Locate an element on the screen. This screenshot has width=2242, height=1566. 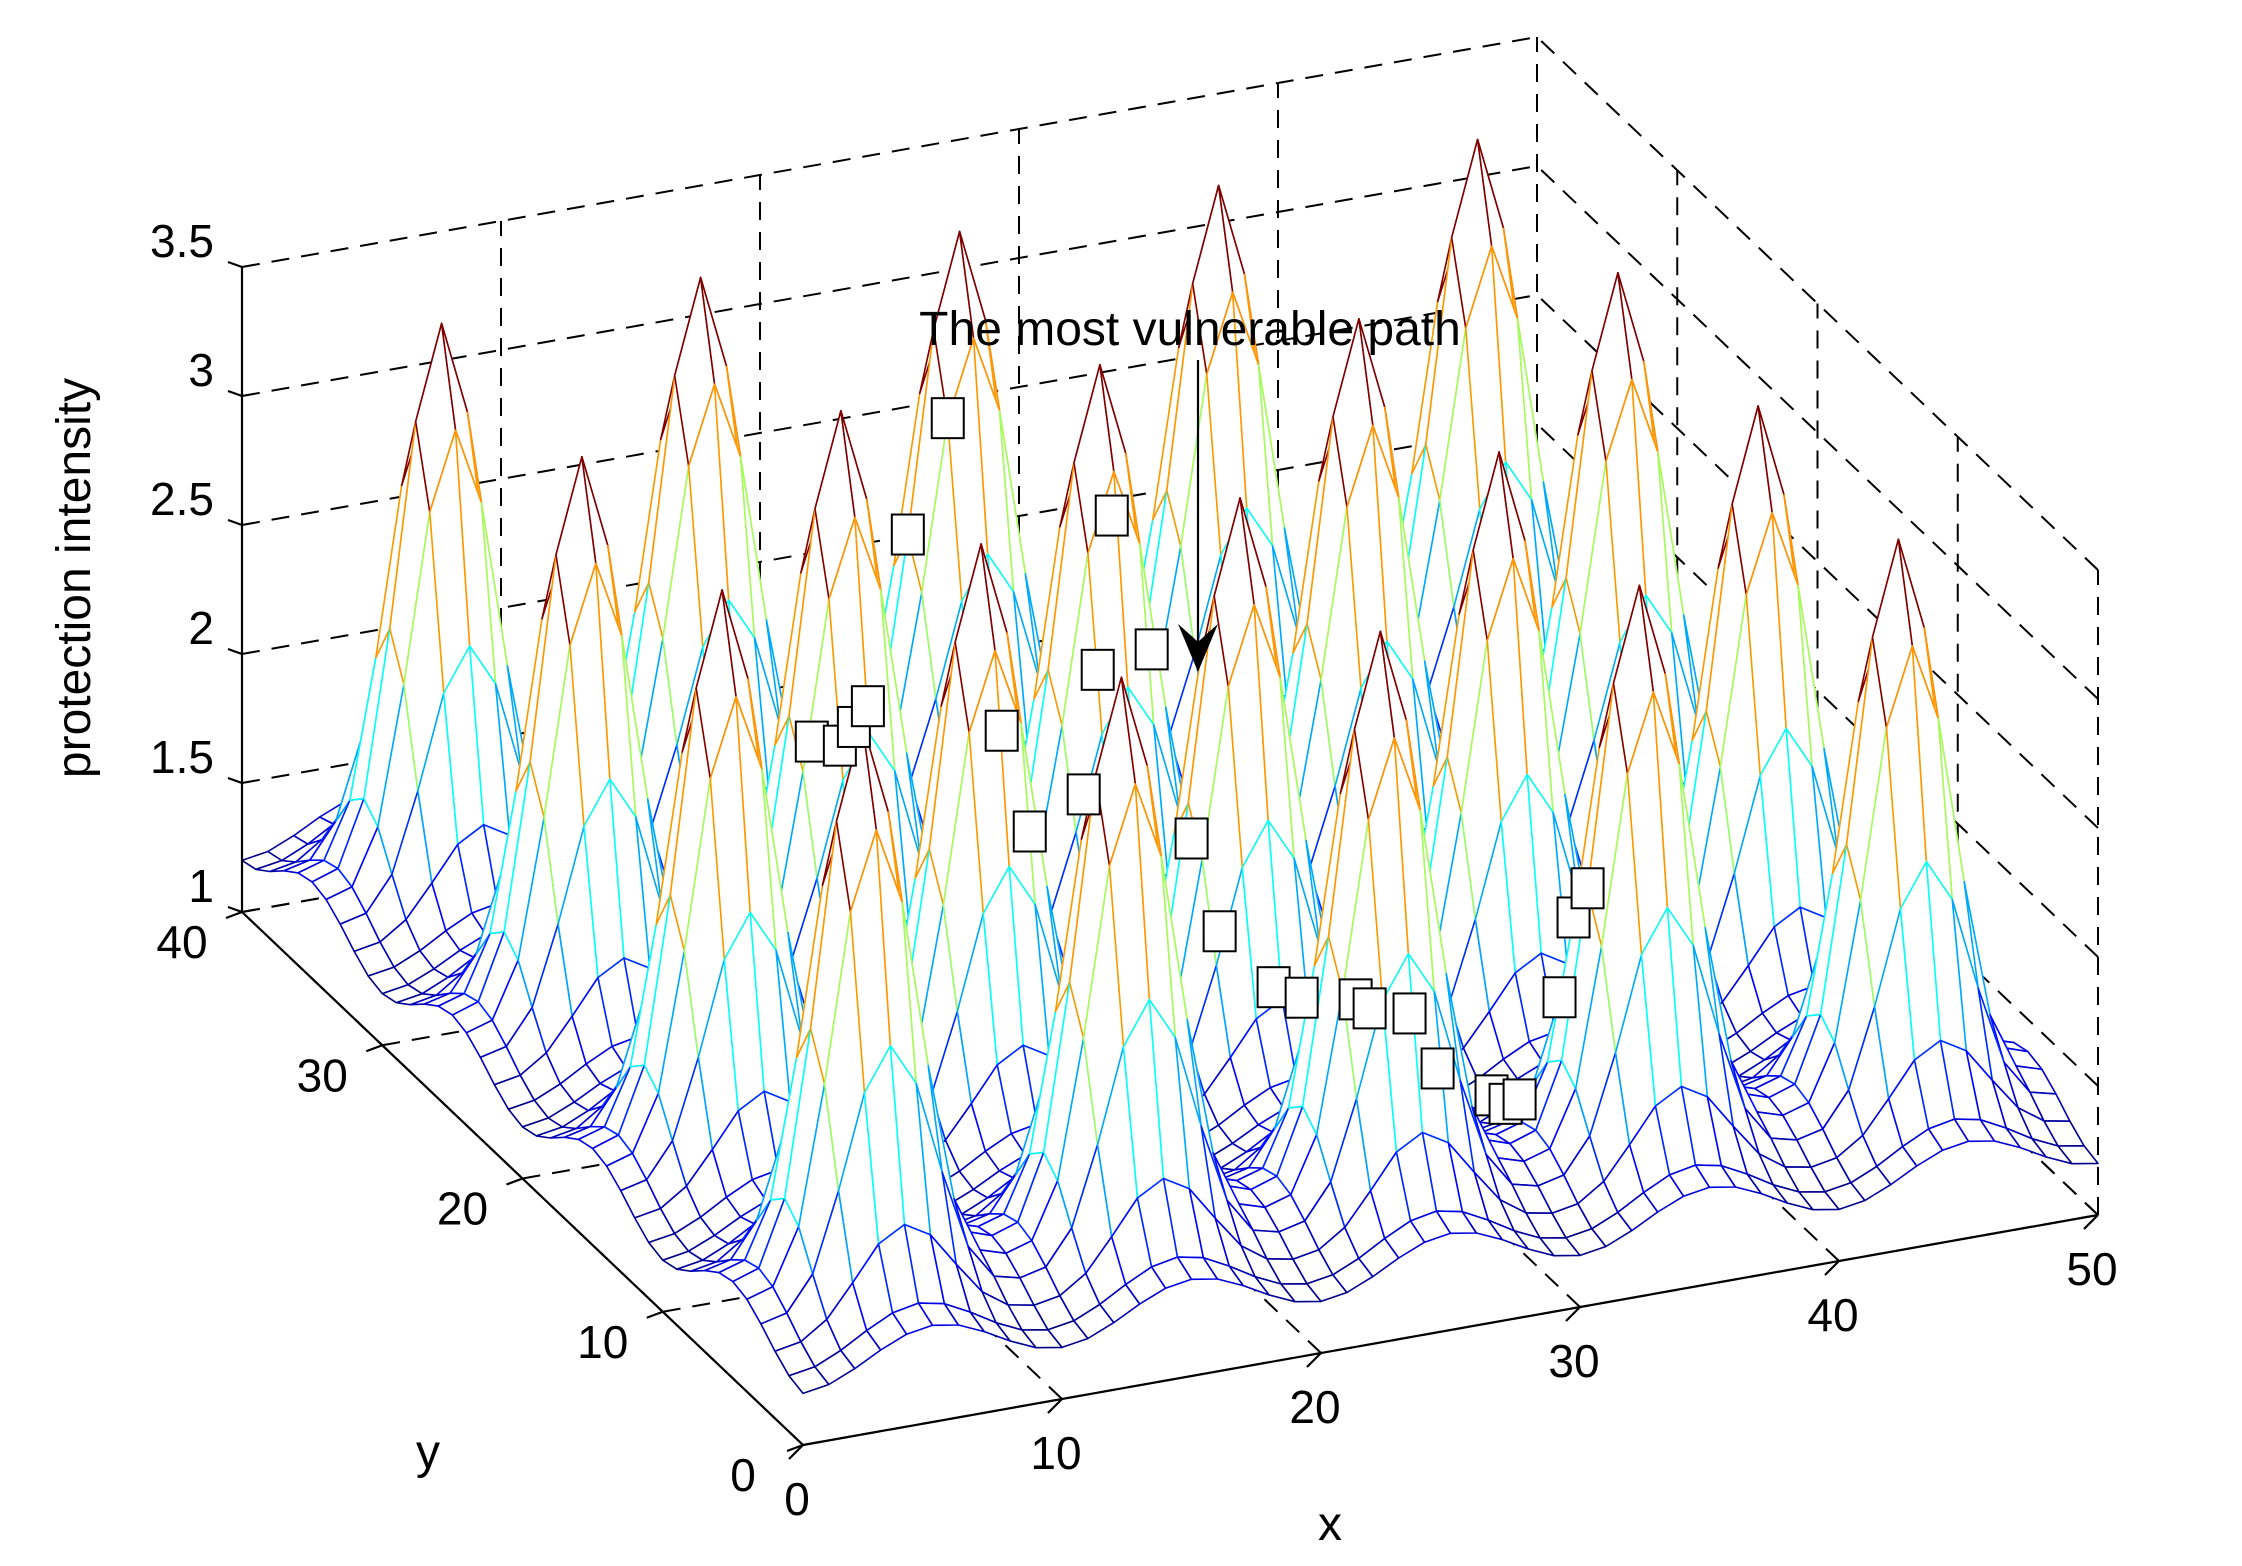
x-tick-label: 0 is located at coordinates (797, 1499).